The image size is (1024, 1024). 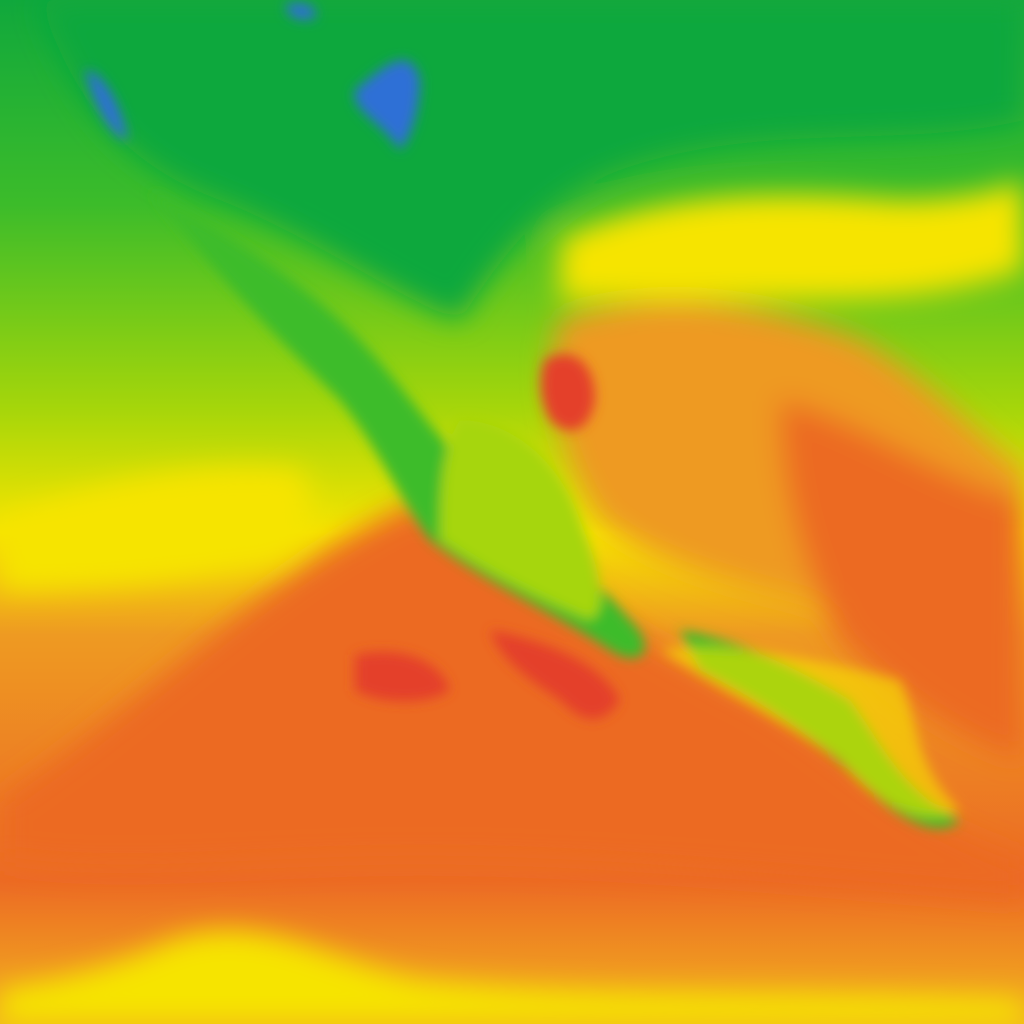 I want to click on east-yellow-band, so click(x=792, y=240).